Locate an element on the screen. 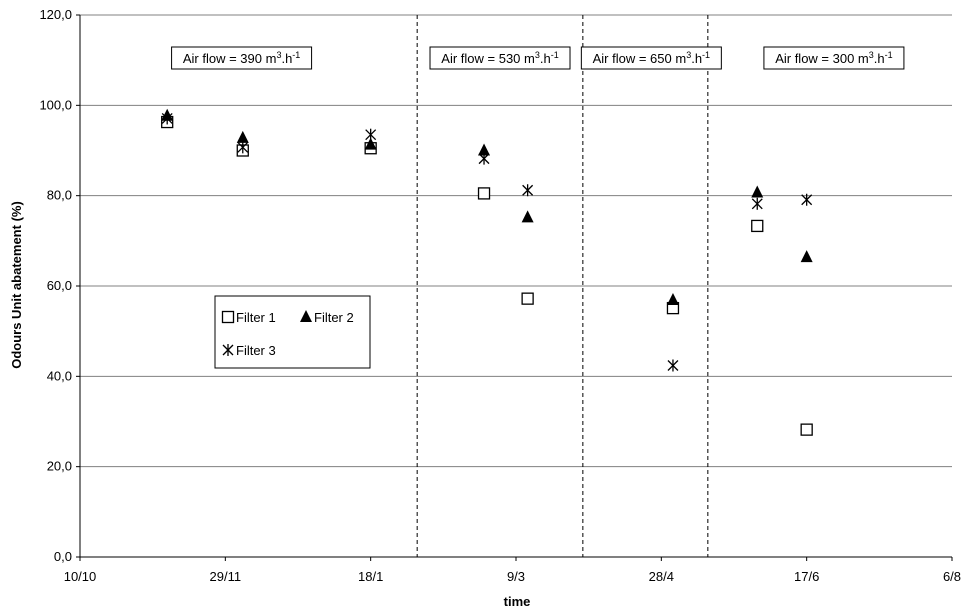 The image size is (972, 611). air-flow-label: Air flow = 530 m3.h-1 is located at coordinates (500, 58).